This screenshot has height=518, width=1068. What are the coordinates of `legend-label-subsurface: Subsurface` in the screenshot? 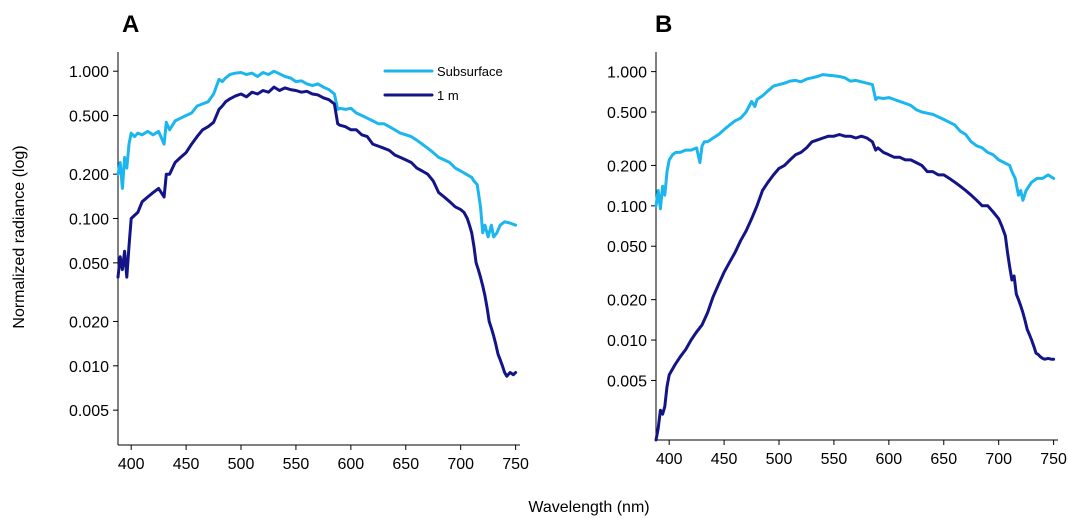 It's located at (470, 71).